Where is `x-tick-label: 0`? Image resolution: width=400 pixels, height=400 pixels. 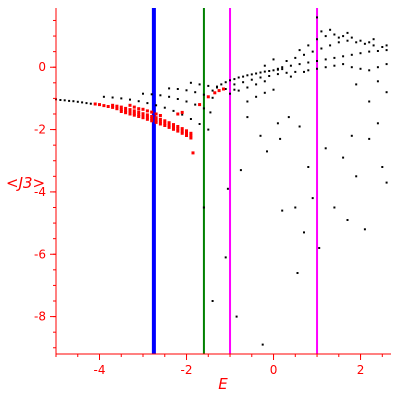
x-tick-label: 0 is located at coordinates (274, 370).